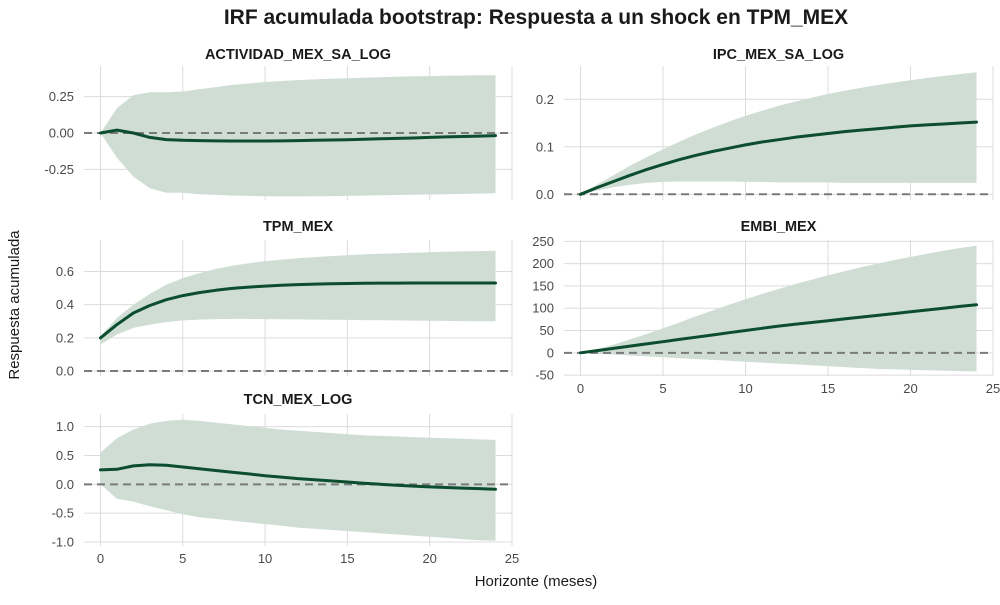 This screenshot has width=1000, height=605. I want to click on panel-title: TPM_MEX, so click(298, 227).